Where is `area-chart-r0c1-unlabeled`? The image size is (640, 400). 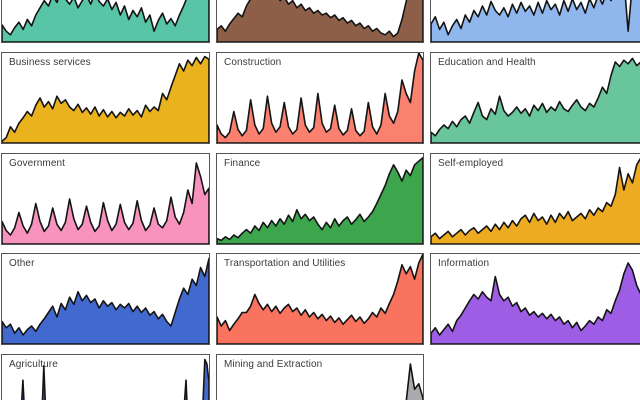 area-chart-r0c1-unlabeled is located at coordinates (320, 21).